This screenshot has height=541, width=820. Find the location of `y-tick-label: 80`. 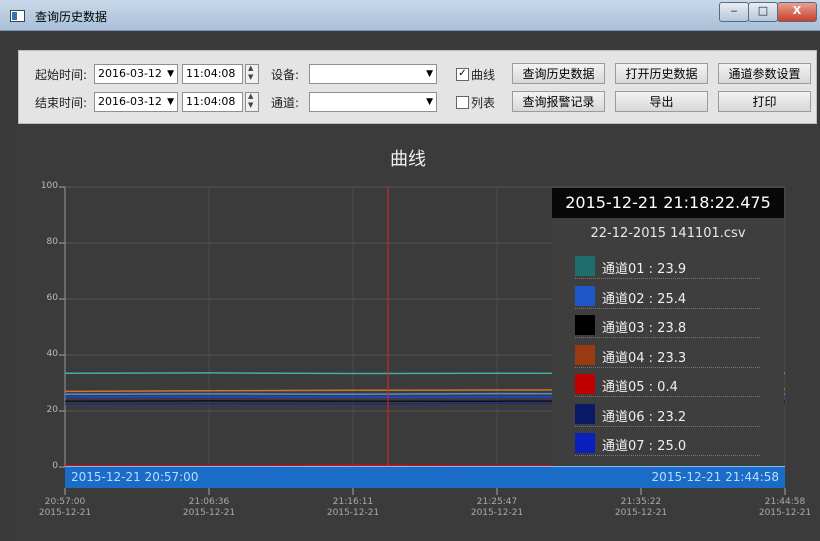

y-tick-label: 80 is located at coordinates (52, 242).